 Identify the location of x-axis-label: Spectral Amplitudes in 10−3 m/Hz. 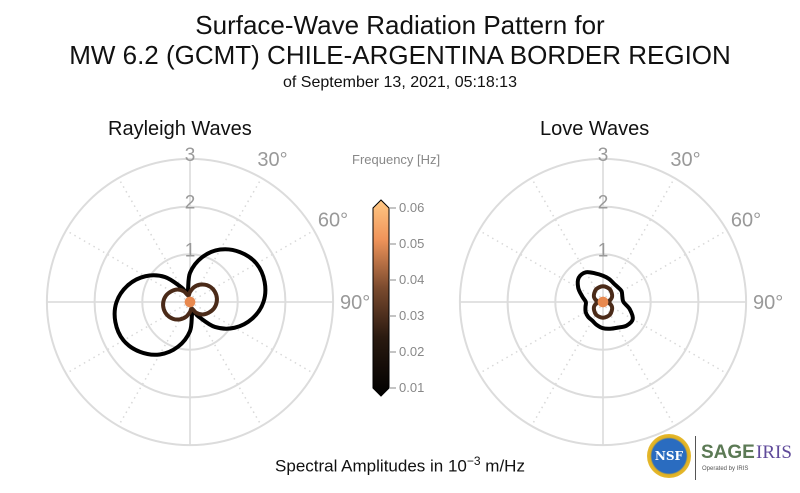
(400, 465).